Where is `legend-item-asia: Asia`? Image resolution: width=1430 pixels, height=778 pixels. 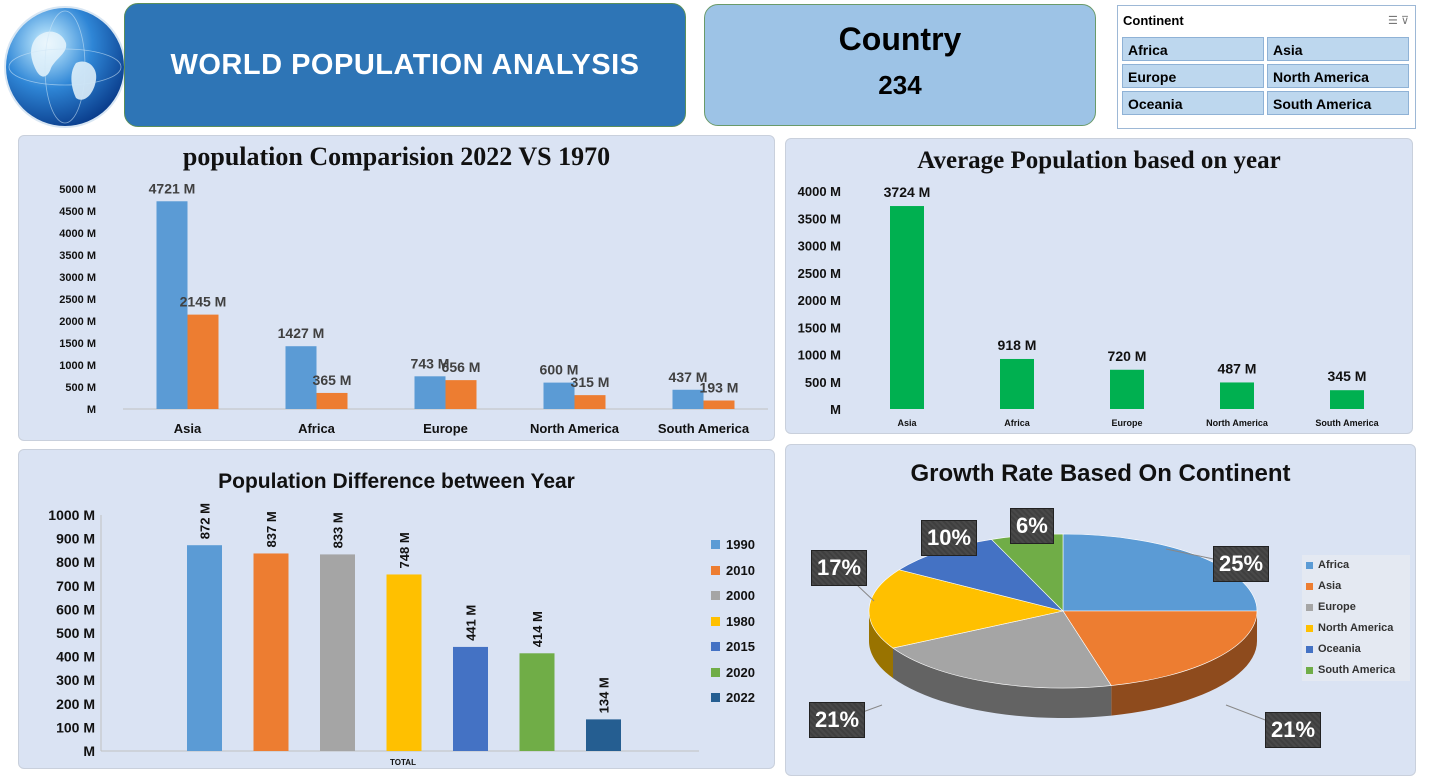 legend-item-asia: Asia is located at coordinates (1323, 586).